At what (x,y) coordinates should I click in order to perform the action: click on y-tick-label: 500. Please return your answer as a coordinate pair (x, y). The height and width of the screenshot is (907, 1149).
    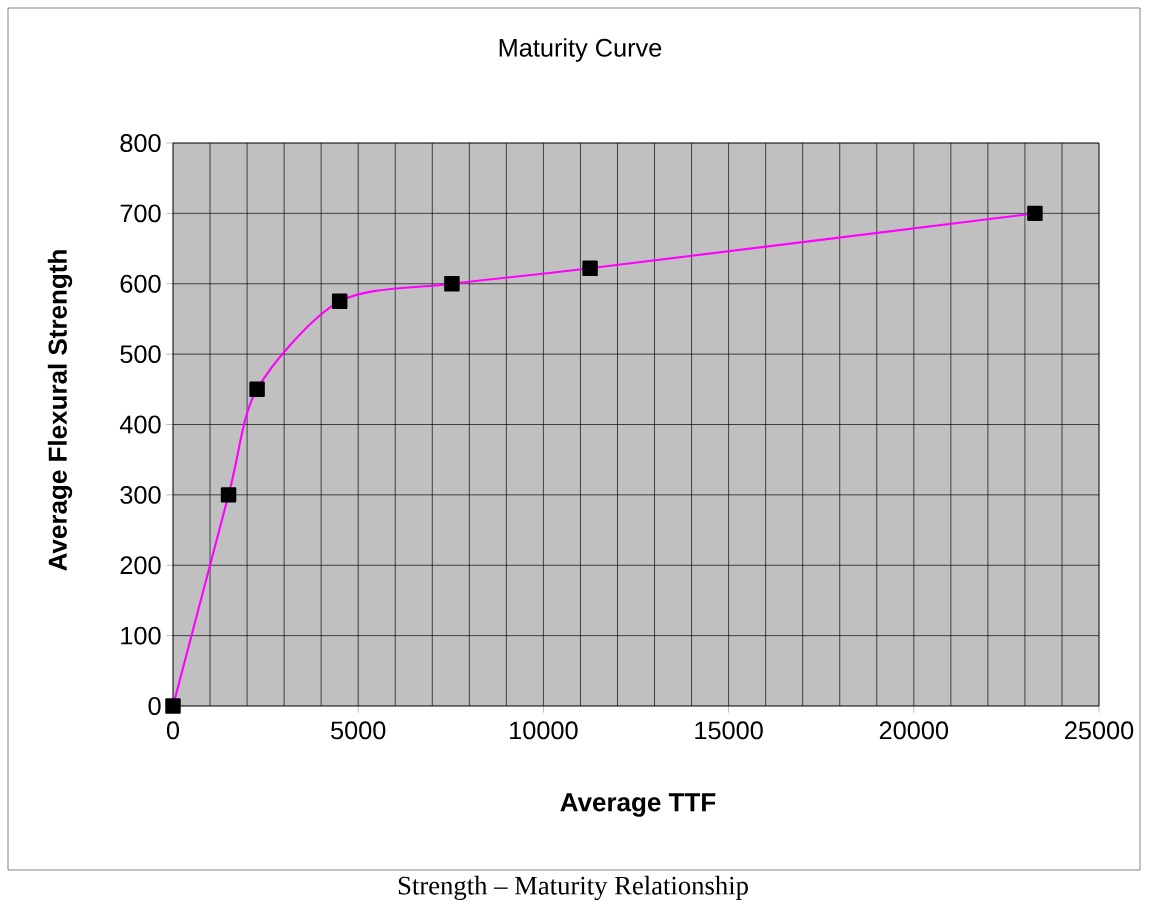
    Looking at the image, I should click on (140, 354).